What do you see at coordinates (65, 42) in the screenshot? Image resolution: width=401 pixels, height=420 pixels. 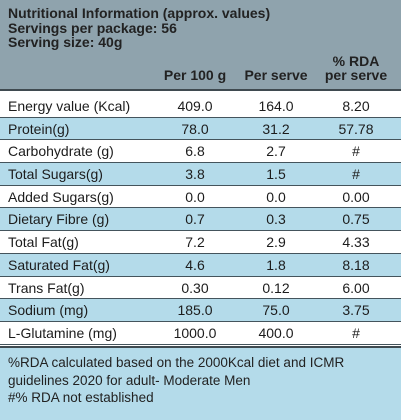 I see `serving-size: Serving size: 40g` at bounding box center [65, 42].